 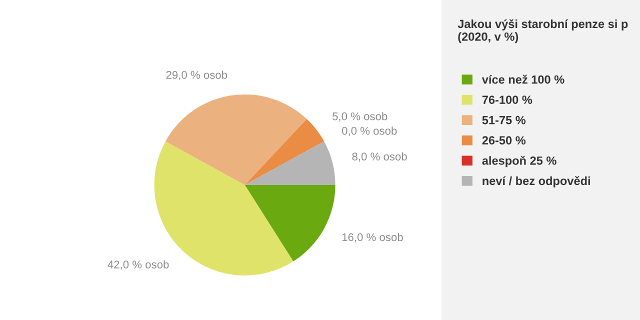 I want to click on legend-label: 76-100 %, so click(x=507, y=100).